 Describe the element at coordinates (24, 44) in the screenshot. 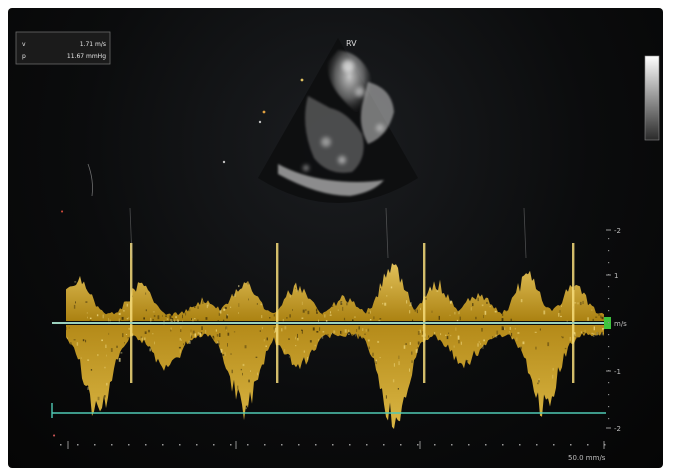

I see `measurement-velocity-symbol: v` at that location.